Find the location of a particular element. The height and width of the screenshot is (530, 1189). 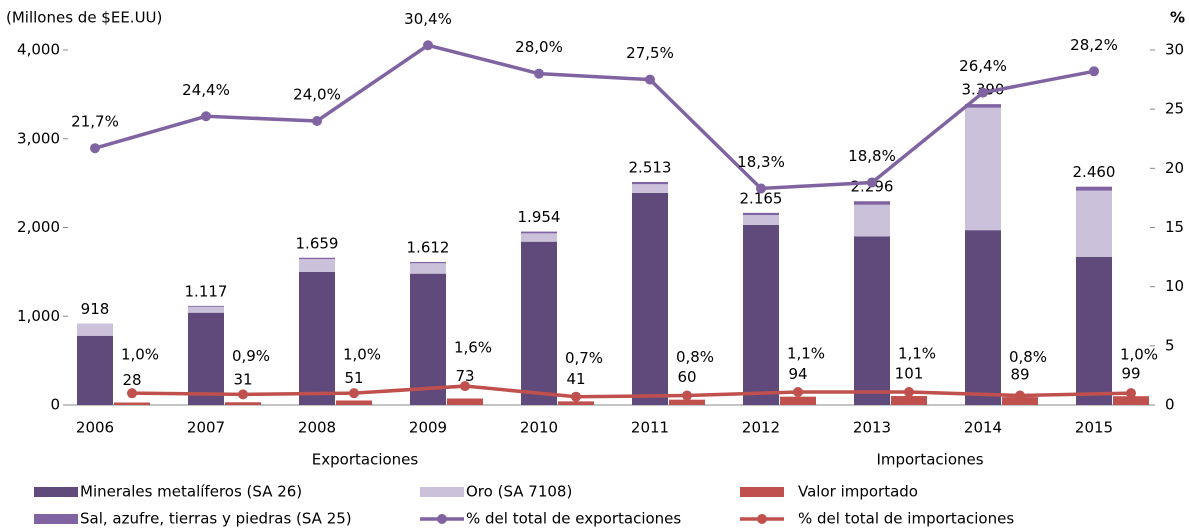

value-label: 1,6% is located at coordinates (473, 348).